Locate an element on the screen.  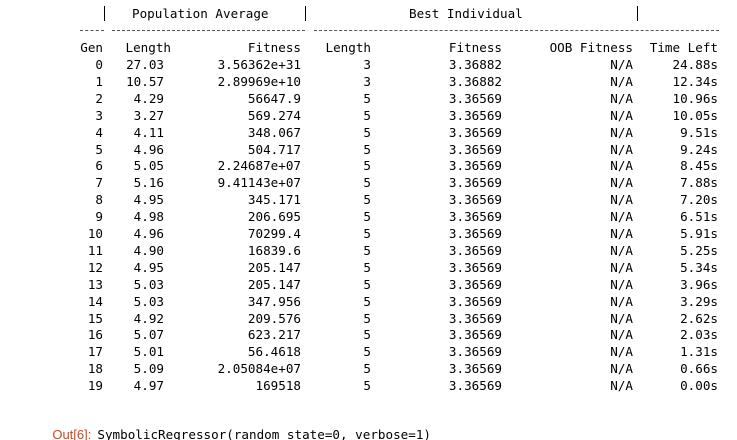
dash-rule is located at coordinates (516, 30).